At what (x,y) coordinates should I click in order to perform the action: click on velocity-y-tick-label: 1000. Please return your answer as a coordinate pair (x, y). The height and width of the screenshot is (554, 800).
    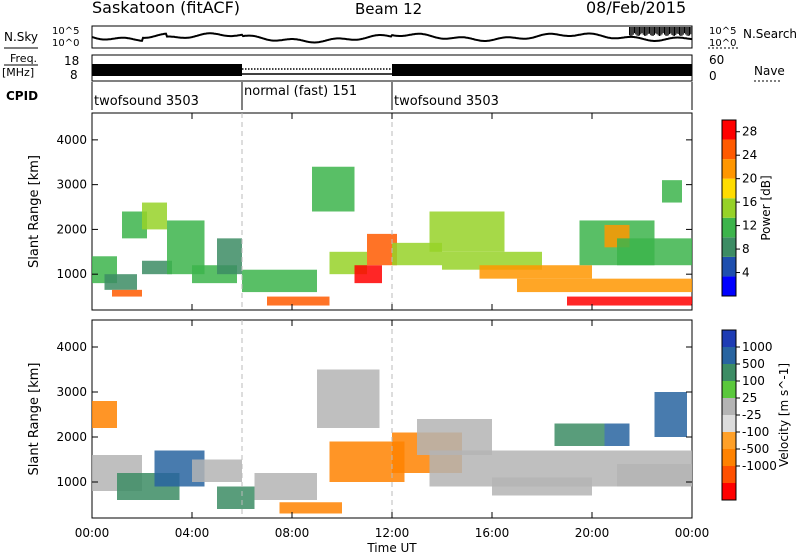
    Looking at the image, I should click on (71, 482).